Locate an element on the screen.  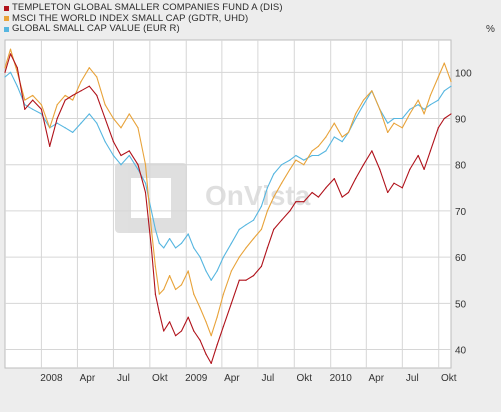
y-tick-label-50: 50 is located at coordinates (461, 304).